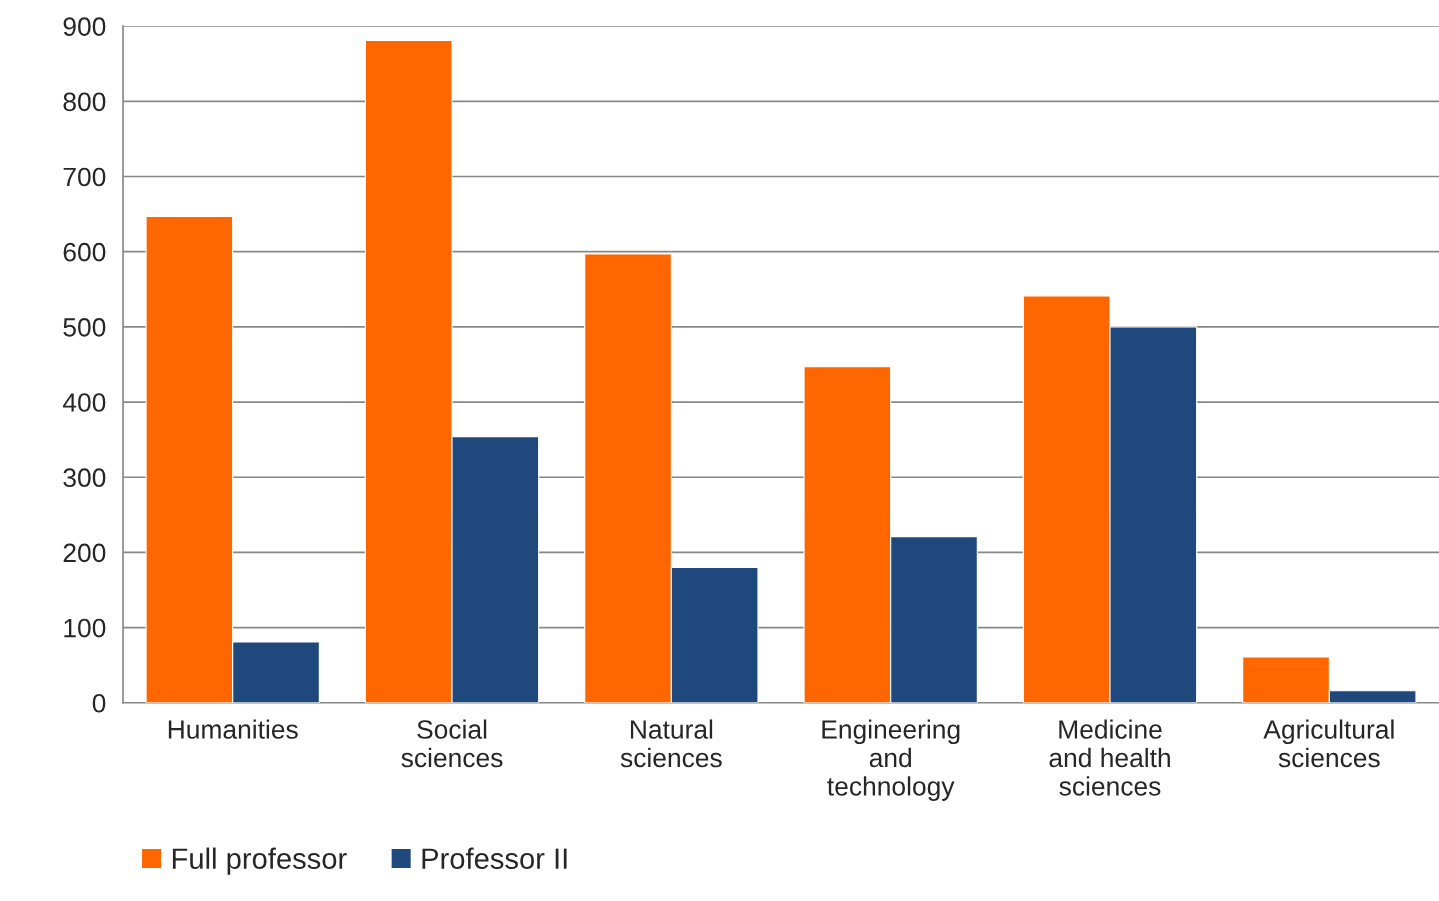 Image resolution: width=1439 pixels, height=901 pixels. Describe the element at coordinates (1328, 743) in the screenshot. I see `x-tick-label: Agricultural sciences` at that location.